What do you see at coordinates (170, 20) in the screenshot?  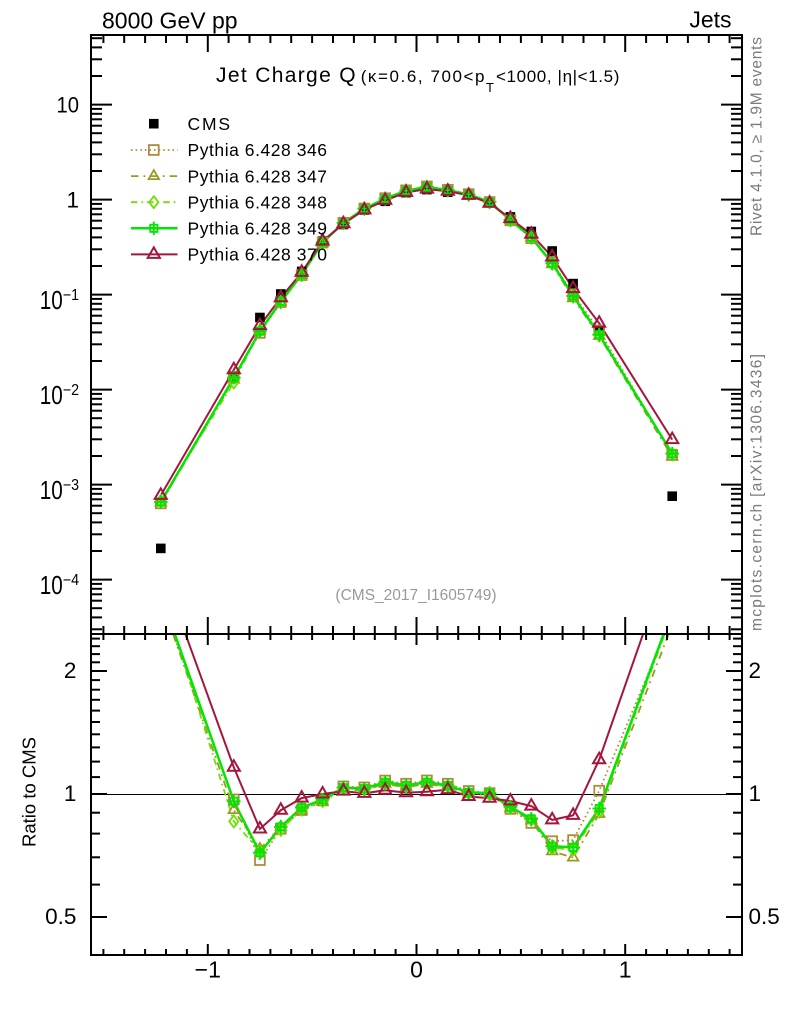 I see `svg-text: 8000 GeV pp` at bounding box center [170, 20].